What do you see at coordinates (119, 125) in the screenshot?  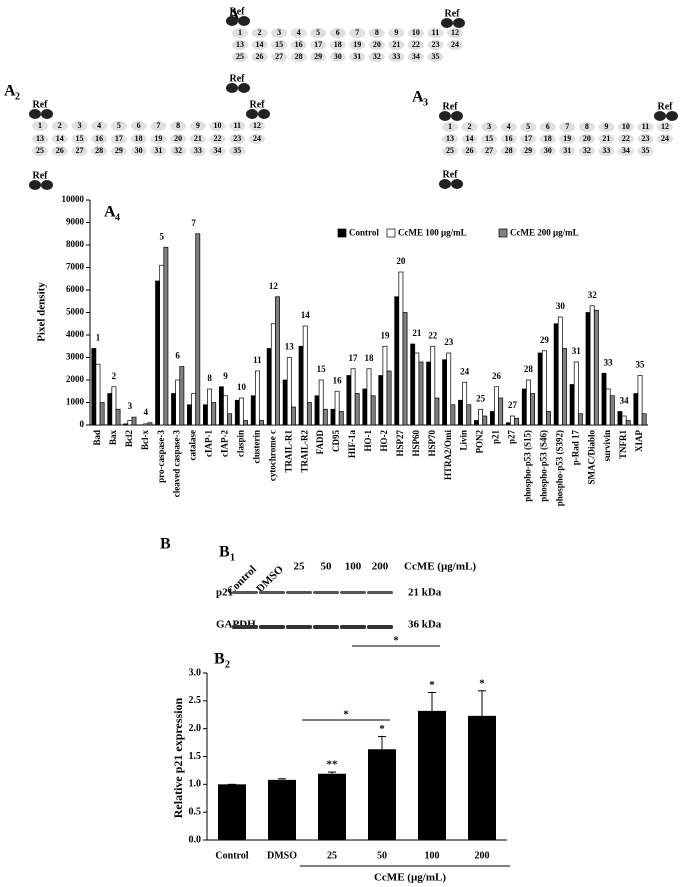 I see `spot-number: 5` at bounding box center [119, 125].